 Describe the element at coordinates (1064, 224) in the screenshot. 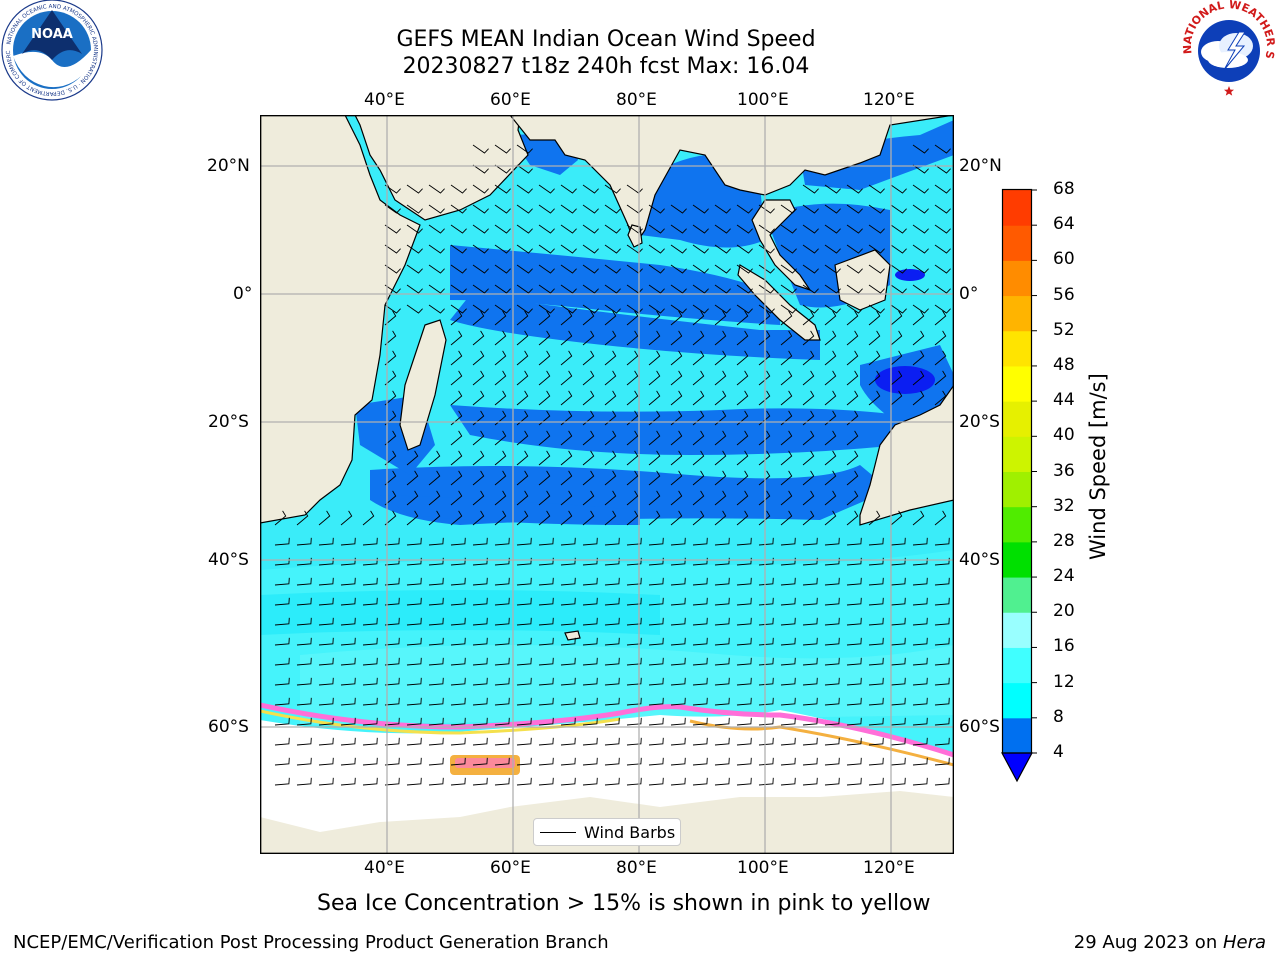

I see `colorbar-tick-label: 64` at that location.